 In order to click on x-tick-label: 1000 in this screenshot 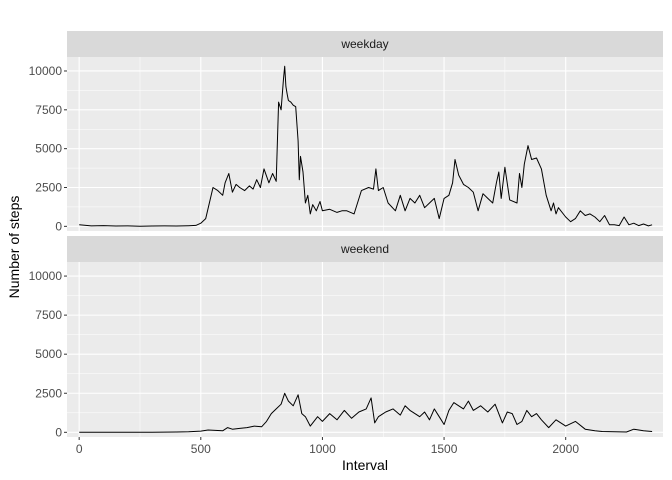, I will do `click(322, 449)`.